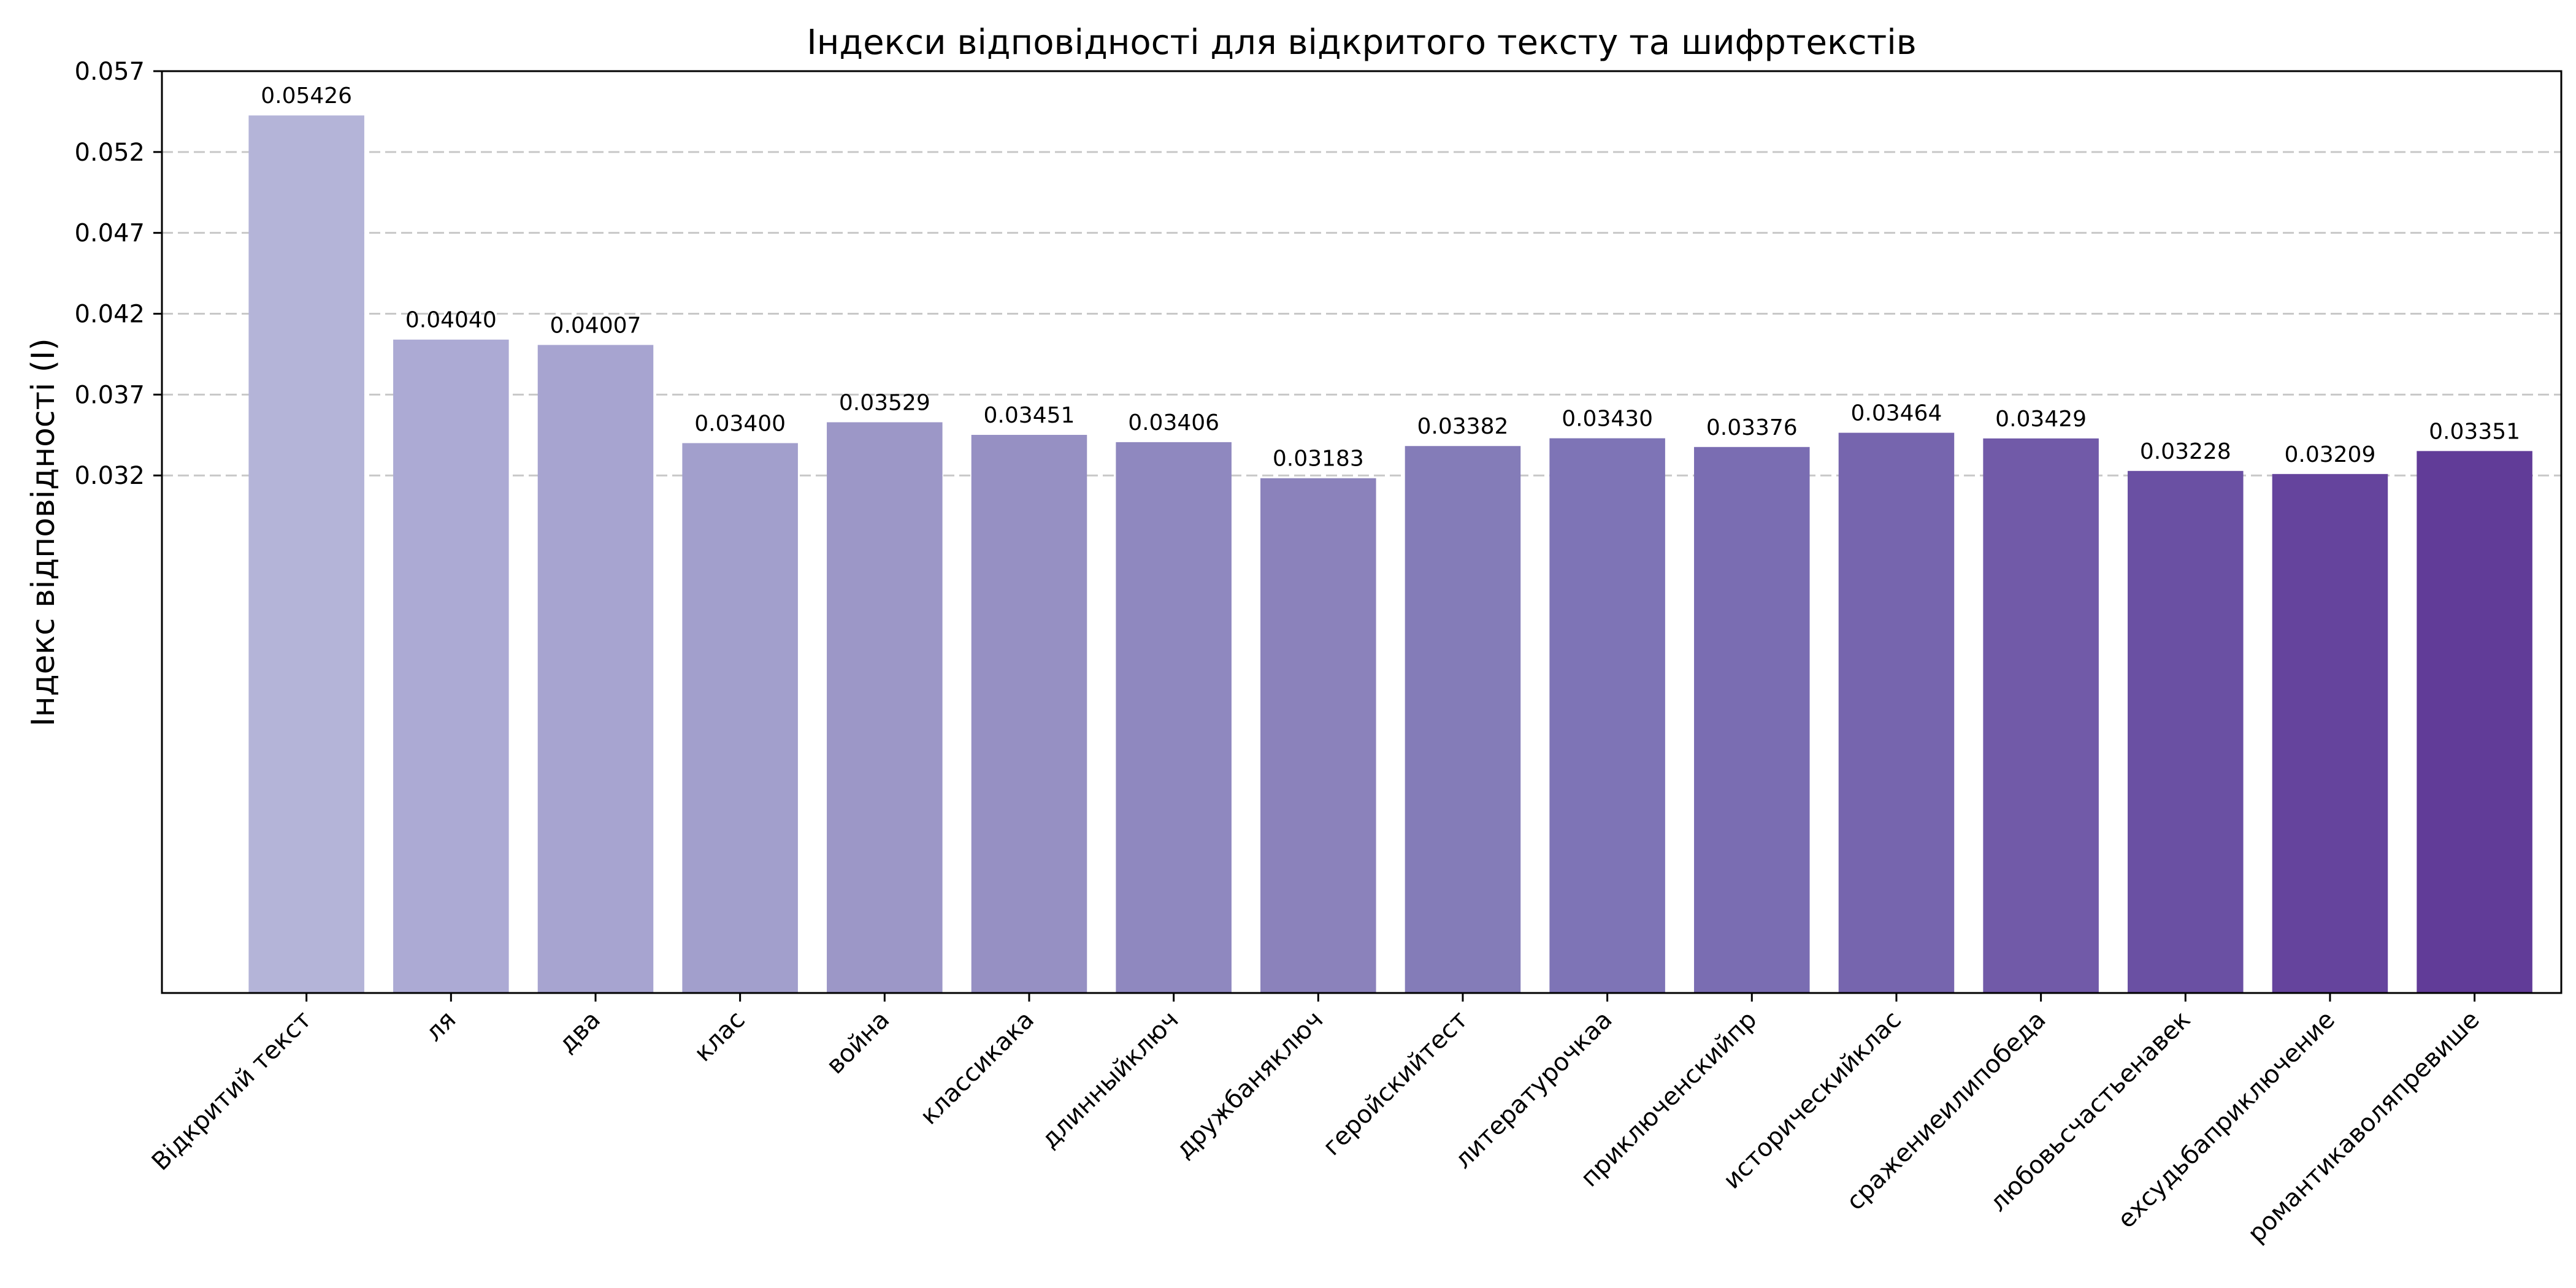 The height and width of the screenshot is (1288, 2576). I want to click on y-tick-label: 0.037, so click(109, 395).